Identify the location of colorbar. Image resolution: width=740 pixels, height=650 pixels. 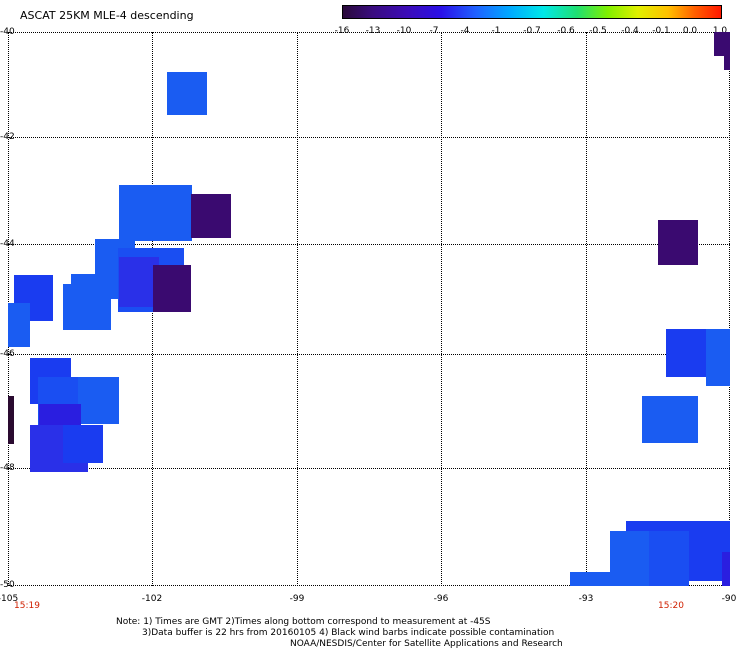
(532, 12).